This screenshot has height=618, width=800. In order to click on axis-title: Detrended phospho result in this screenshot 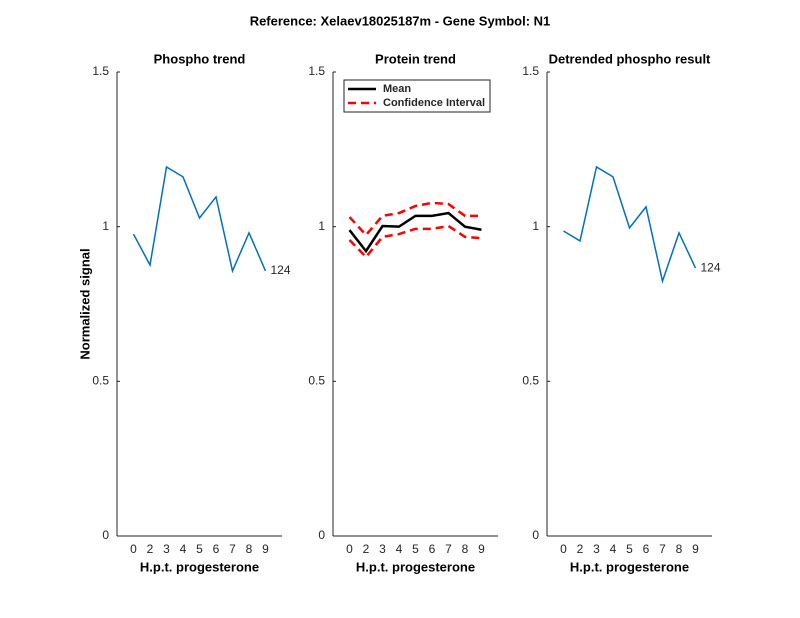, I will do `click(630, 58)`.